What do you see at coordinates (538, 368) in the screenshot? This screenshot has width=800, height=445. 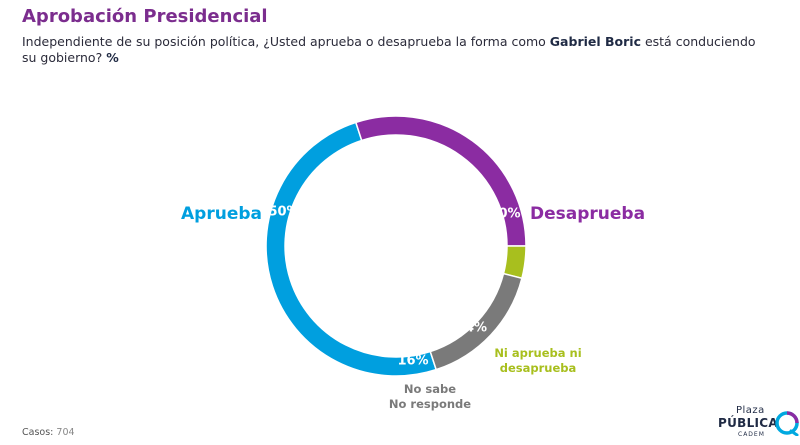 I see `slice-category-label-line: desaprueba` at bounding box center [538, 368].